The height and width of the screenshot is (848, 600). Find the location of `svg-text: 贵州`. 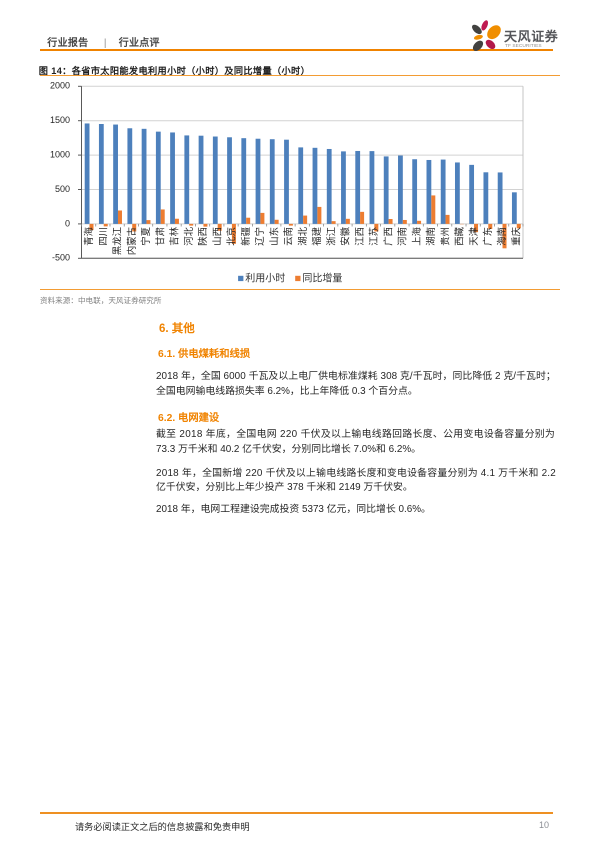

svg-text: 贵州 is located at coordinates (444, 236).